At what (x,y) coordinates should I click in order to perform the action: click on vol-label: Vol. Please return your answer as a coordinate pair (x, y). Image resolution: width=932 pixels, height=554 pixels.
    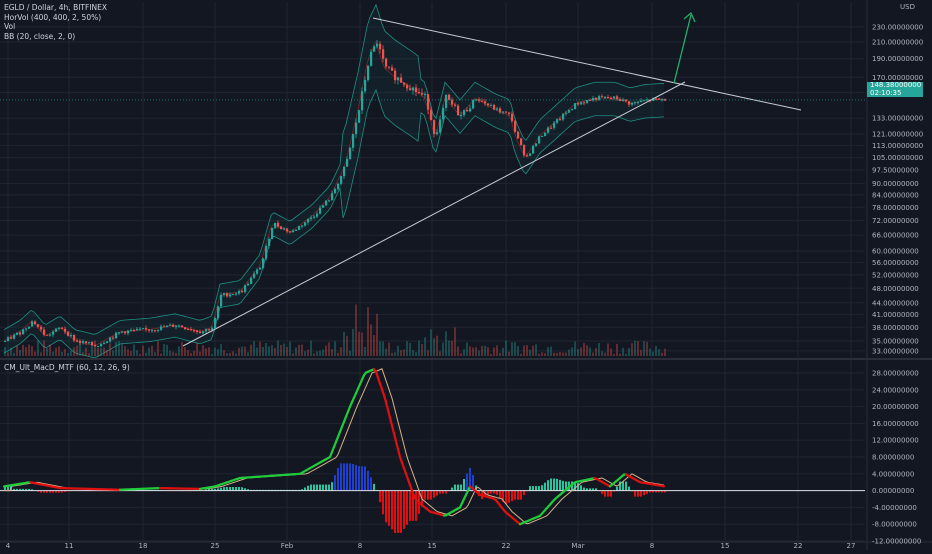
    Looking at the image, I should click on (55, 27).